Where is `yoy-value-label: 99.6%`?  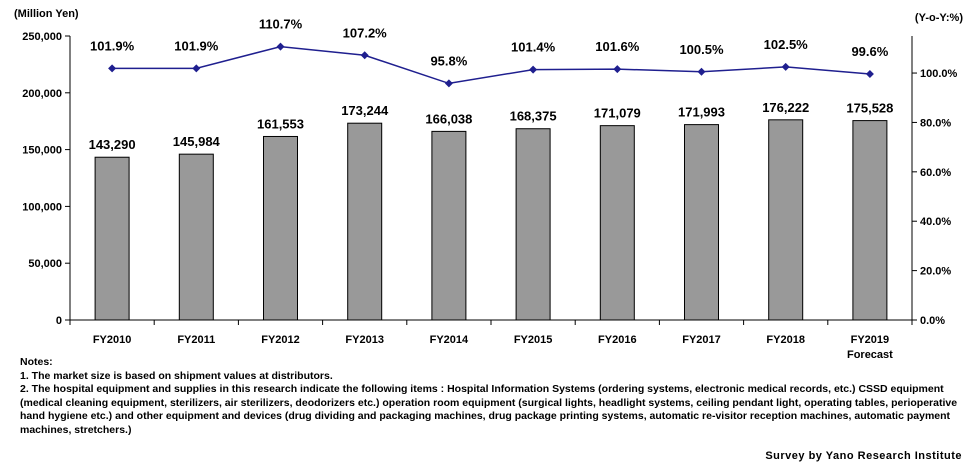 yoy-value-label: 99.6% is located at coordinates (869, 51).